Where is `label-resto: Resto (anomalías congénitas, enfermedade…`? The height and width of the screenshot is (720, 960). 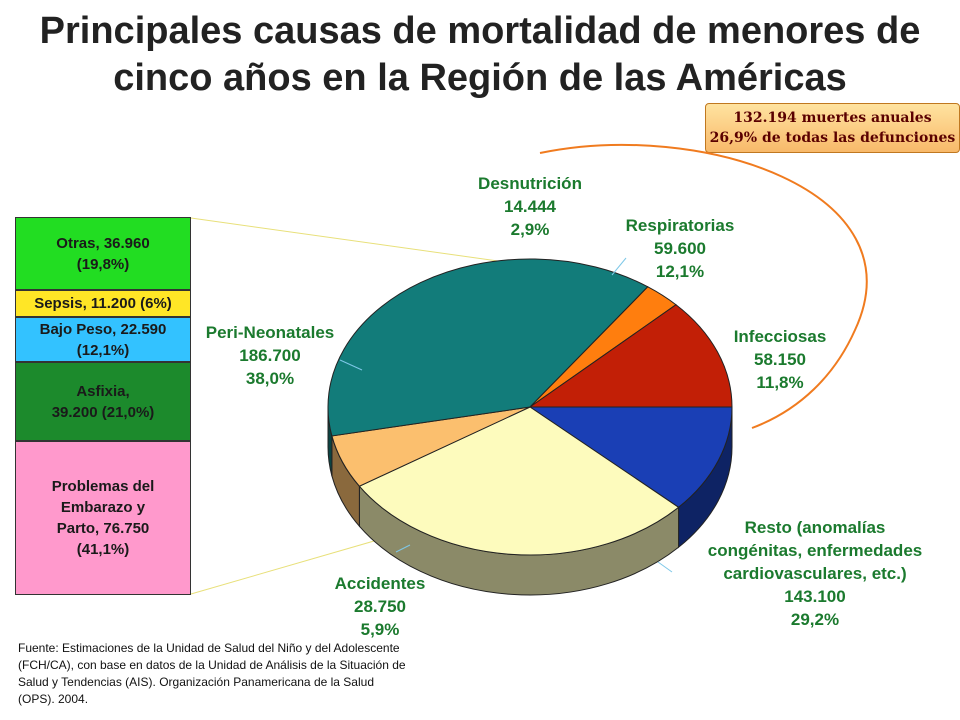
label-resto: Resto (anomalías congénitas, enfermedade… is located at coordinates (812, 573).